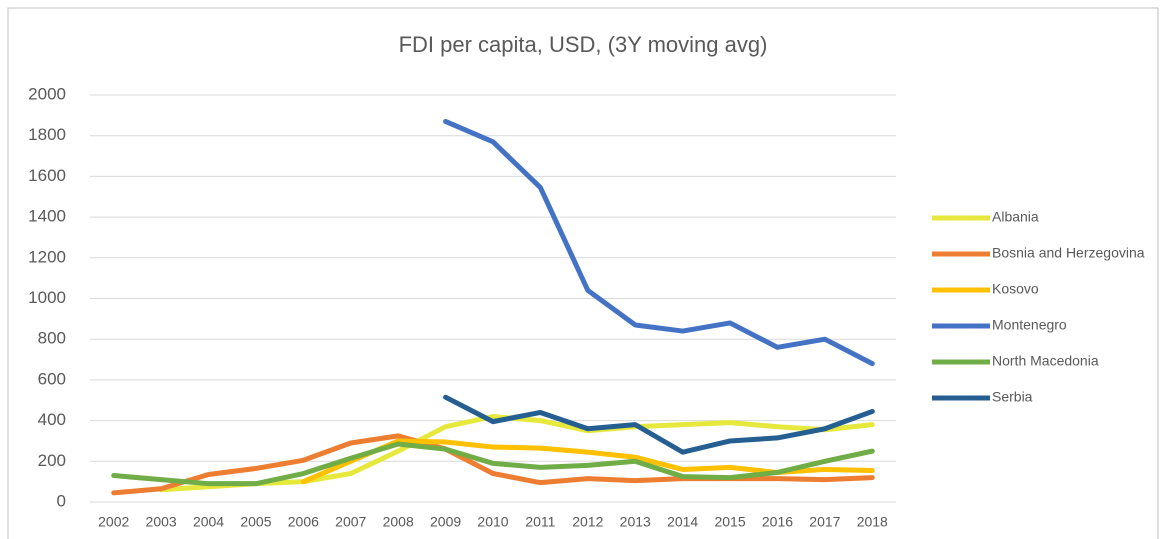 The height and width of the screenshot is (539, 1168). Describe the element at coordinates (587, 522) in the screenshot. I see `x-tick-label: 2012` at that location.